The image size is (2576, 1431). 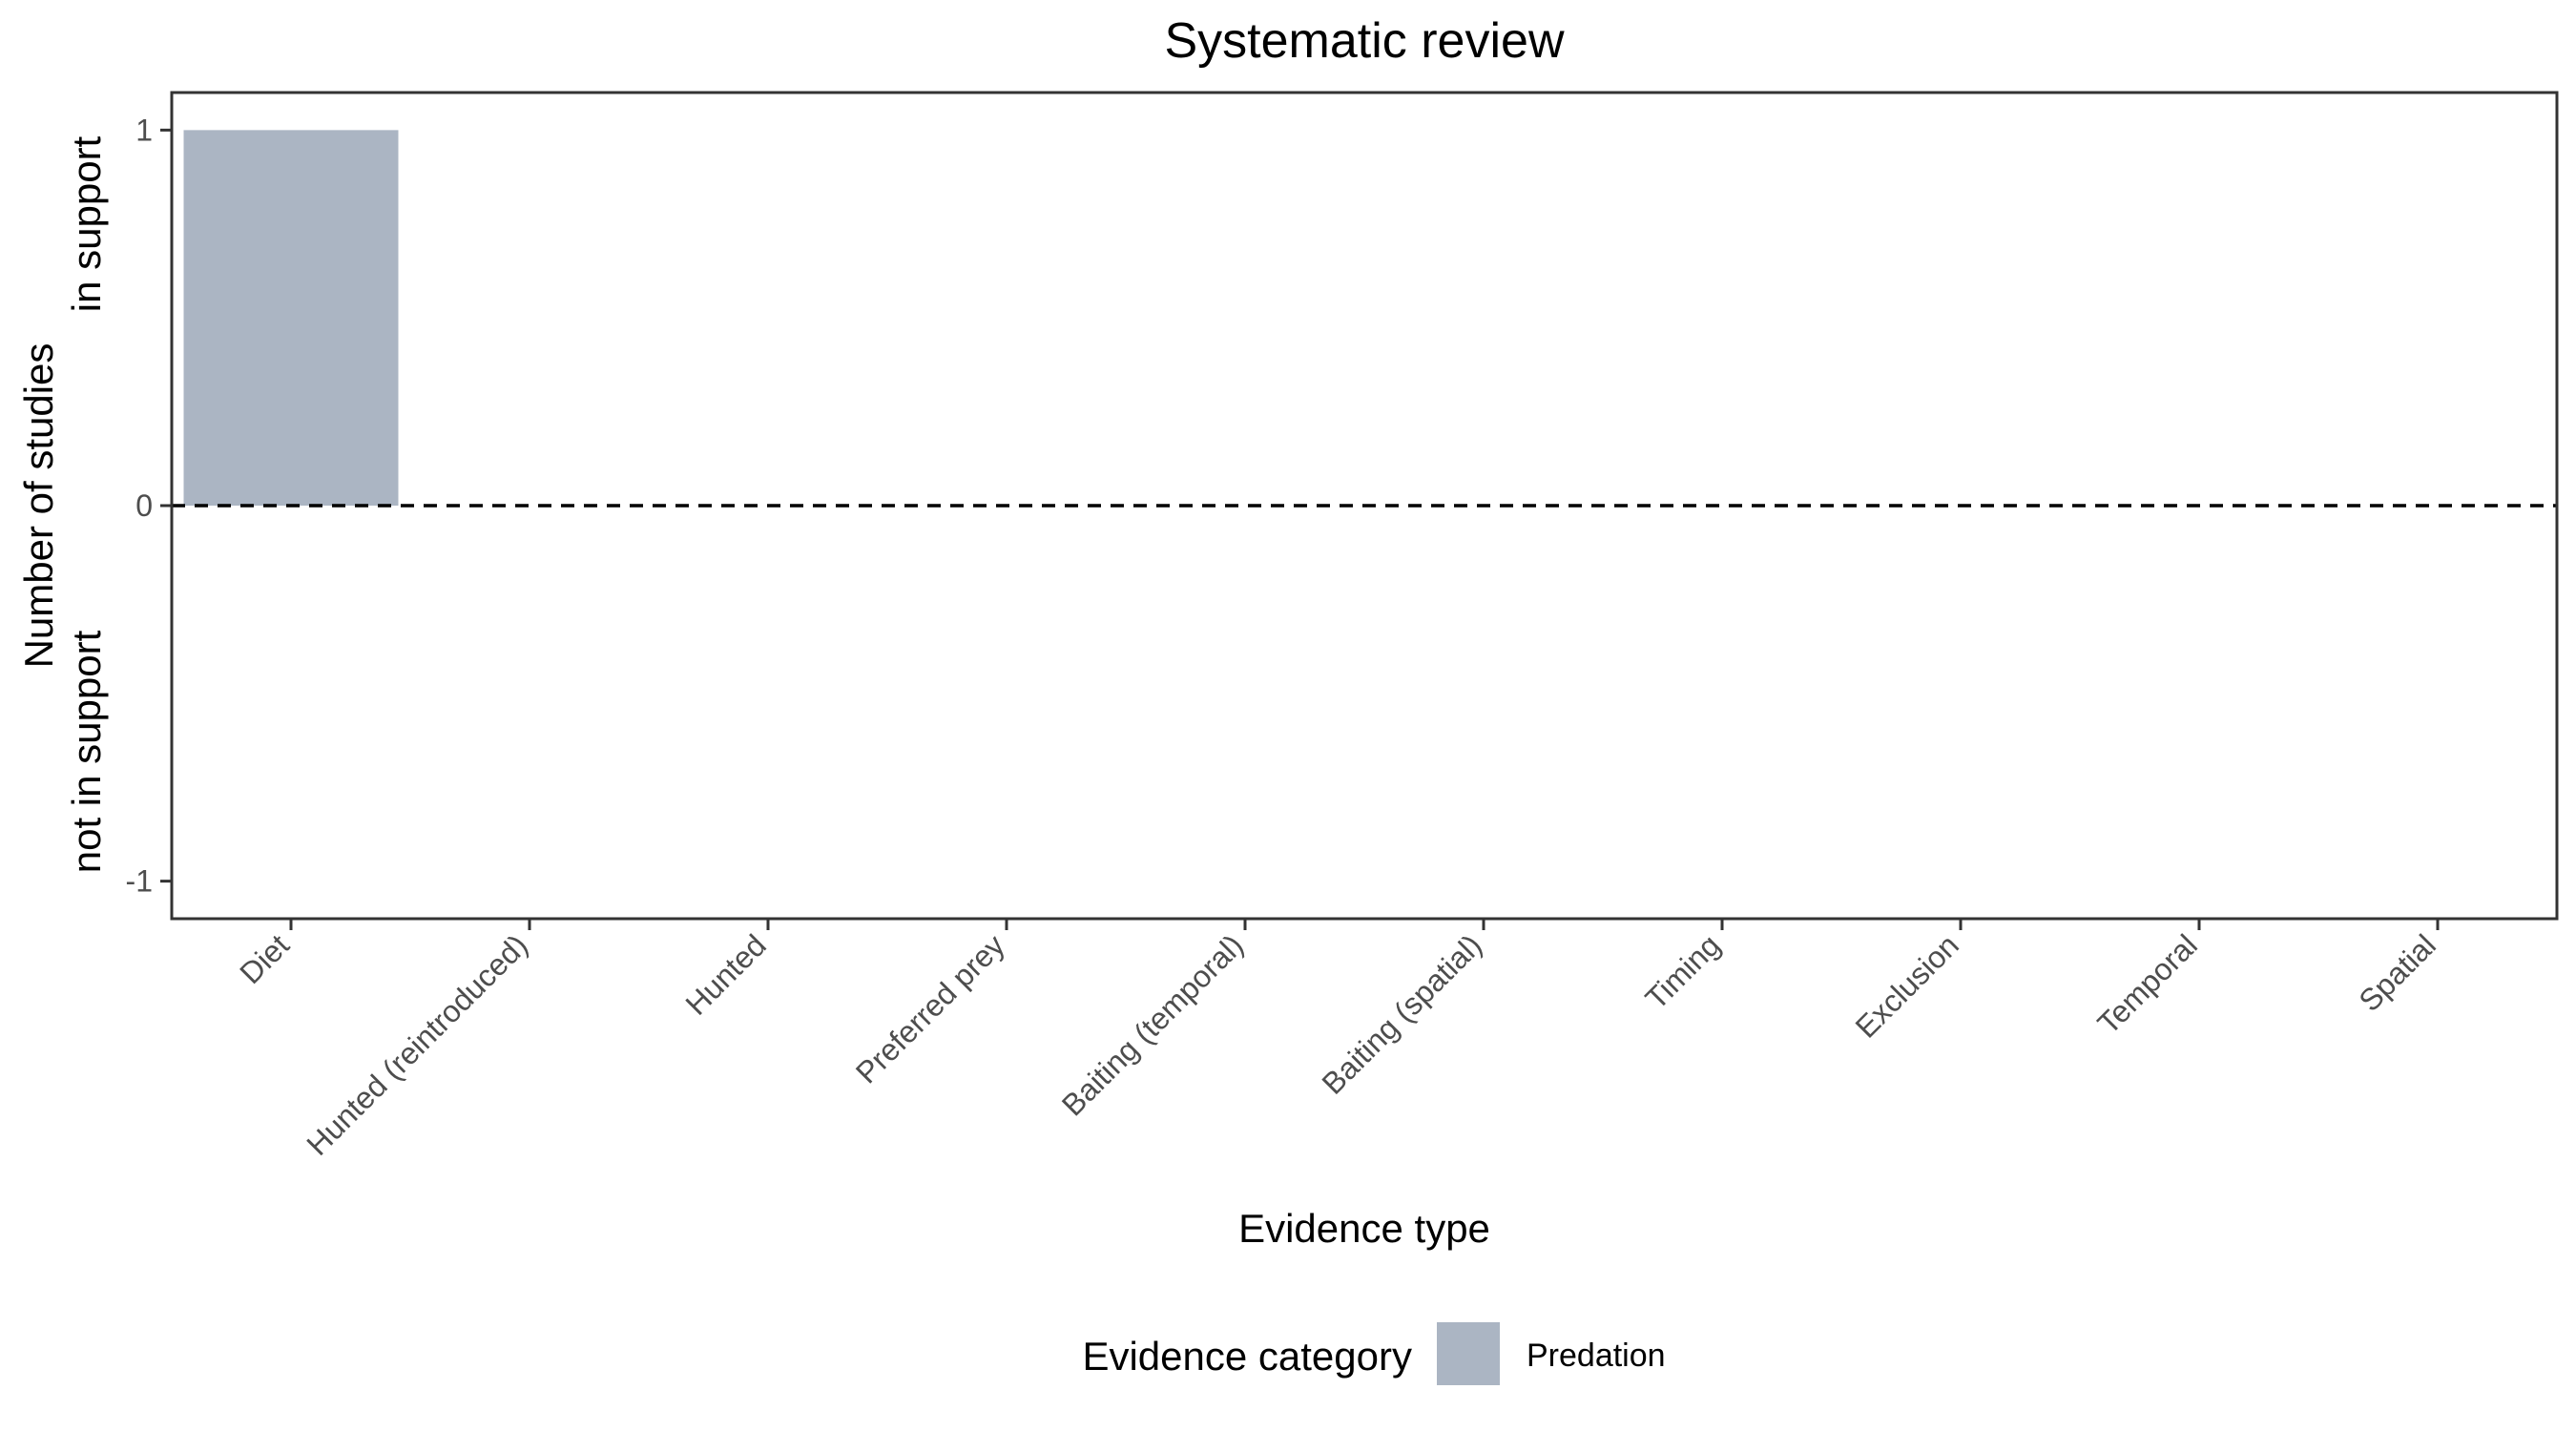 What do you see at coordinates (930, 1008) in the screenshot?
I see `x-tick-label: Preferred prey` at bounding box center [930, 1008].